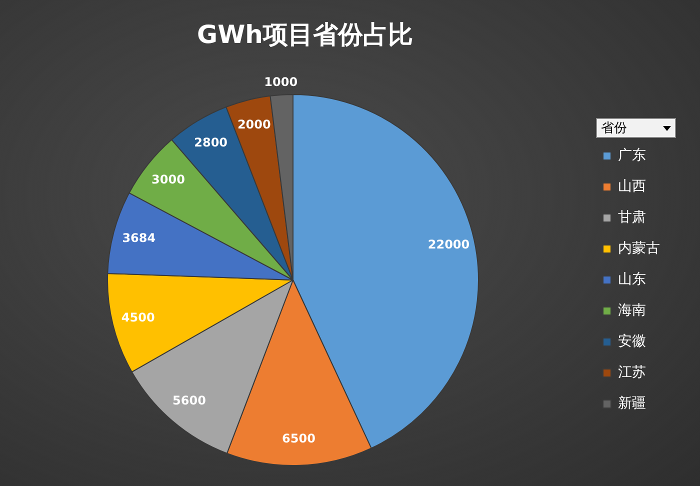 The image size is (700, 486). I want to click on chart-title: GWh项目省份占比, so click(305, 35).